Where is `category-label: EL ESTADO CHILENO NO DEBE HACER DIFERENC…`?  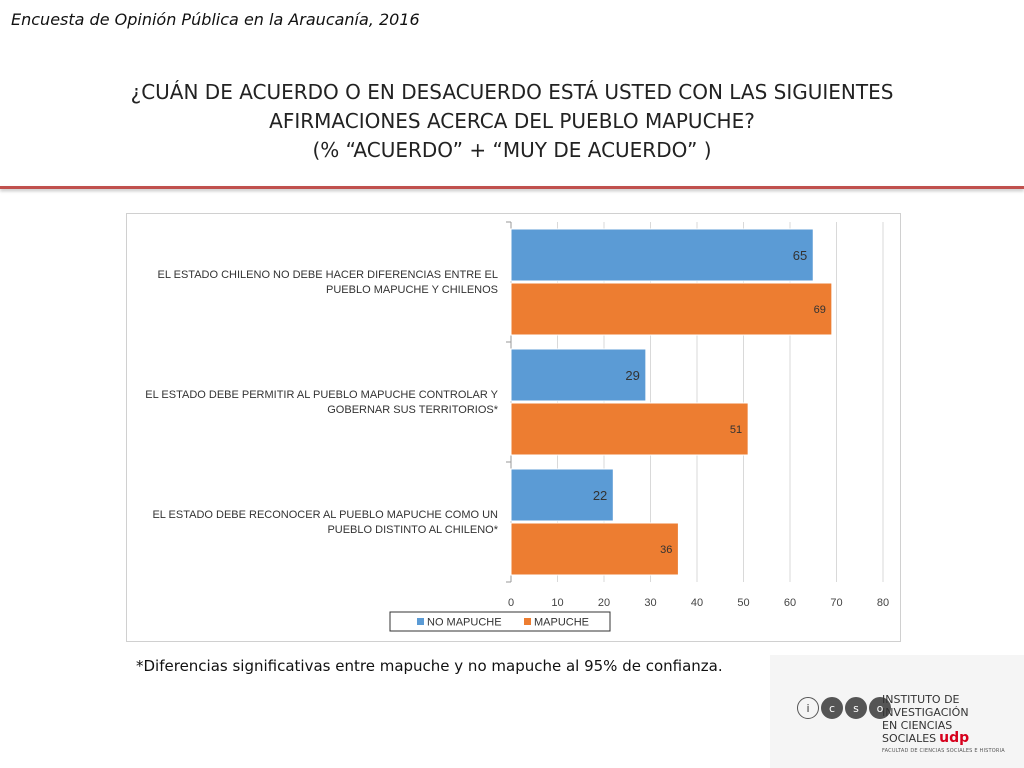
category-label: EL ESTADO CHILENO NO DEBE HACER DIFERENC… is located at coordinates (328, 275).